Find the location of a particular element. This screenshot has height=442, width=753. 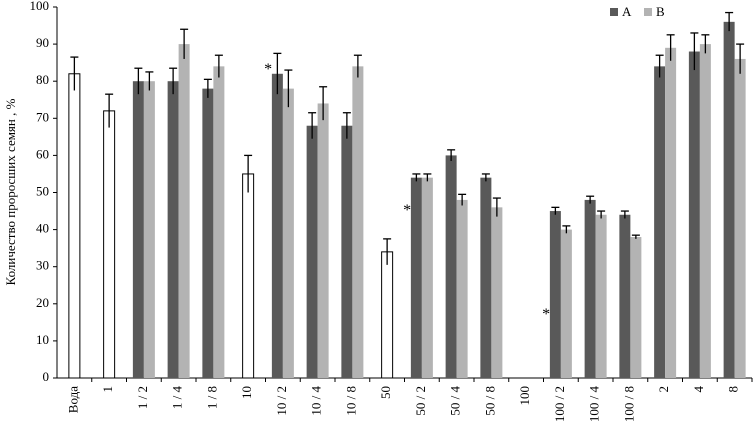

y-tick-label: 0 is located at coordinates (46, 376).